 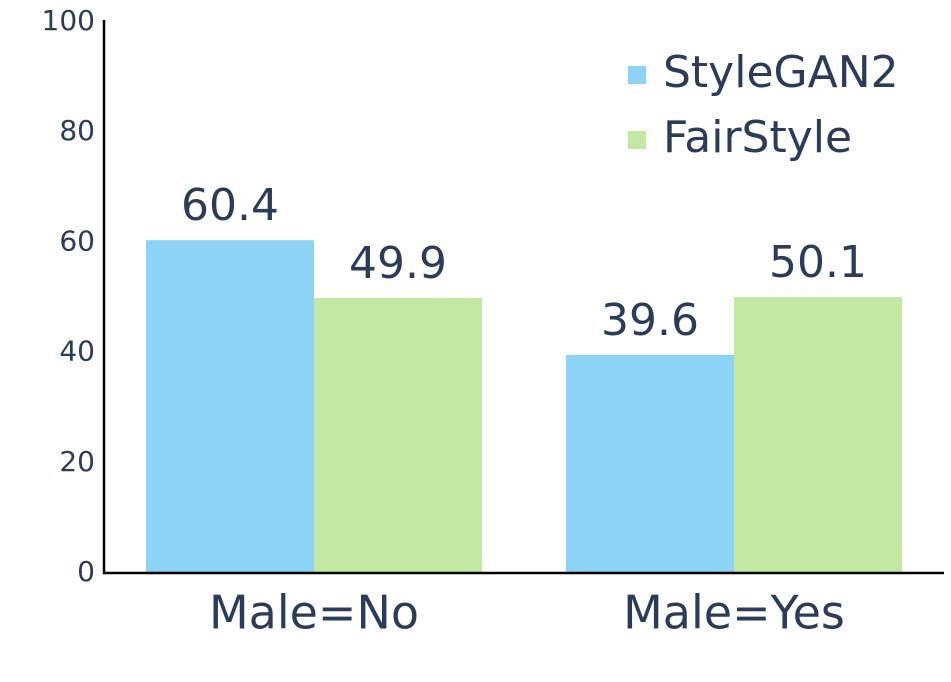 What do you see at coordinates (68, 20) in the screenshot?
I see `y-tick-label: 100` at bounding box center [68, 20].